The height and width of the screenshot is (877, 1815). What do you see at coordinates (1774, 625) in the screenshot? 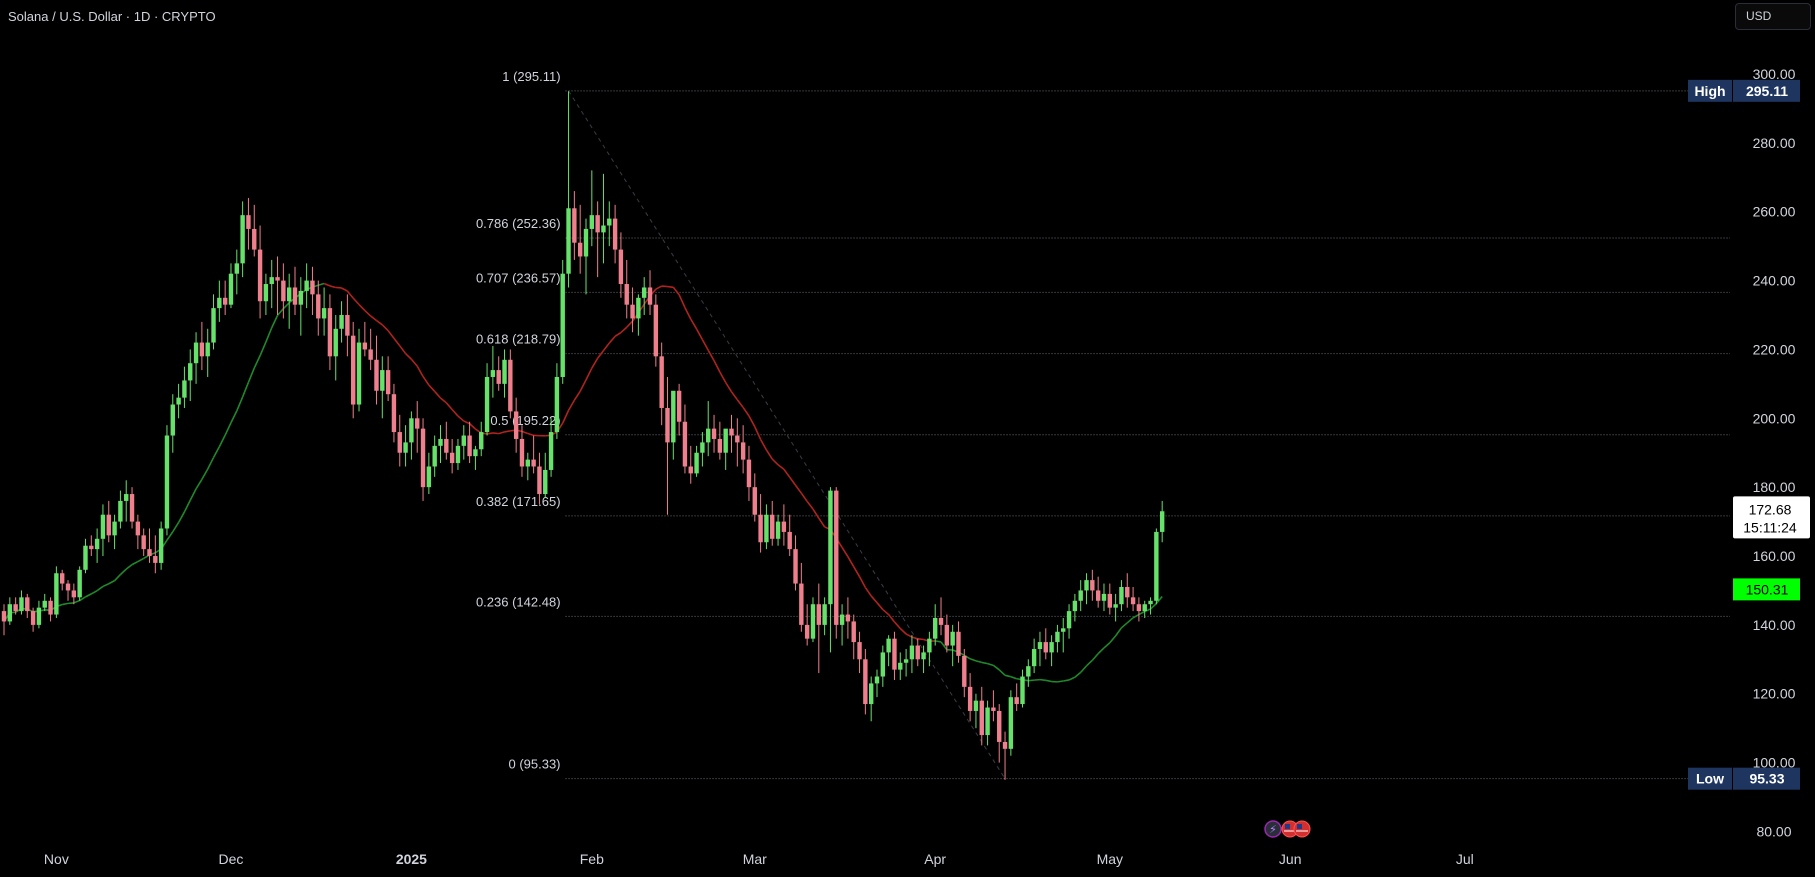
I see `price-tick-label: 140.00` at bounding box center [1774, 625].